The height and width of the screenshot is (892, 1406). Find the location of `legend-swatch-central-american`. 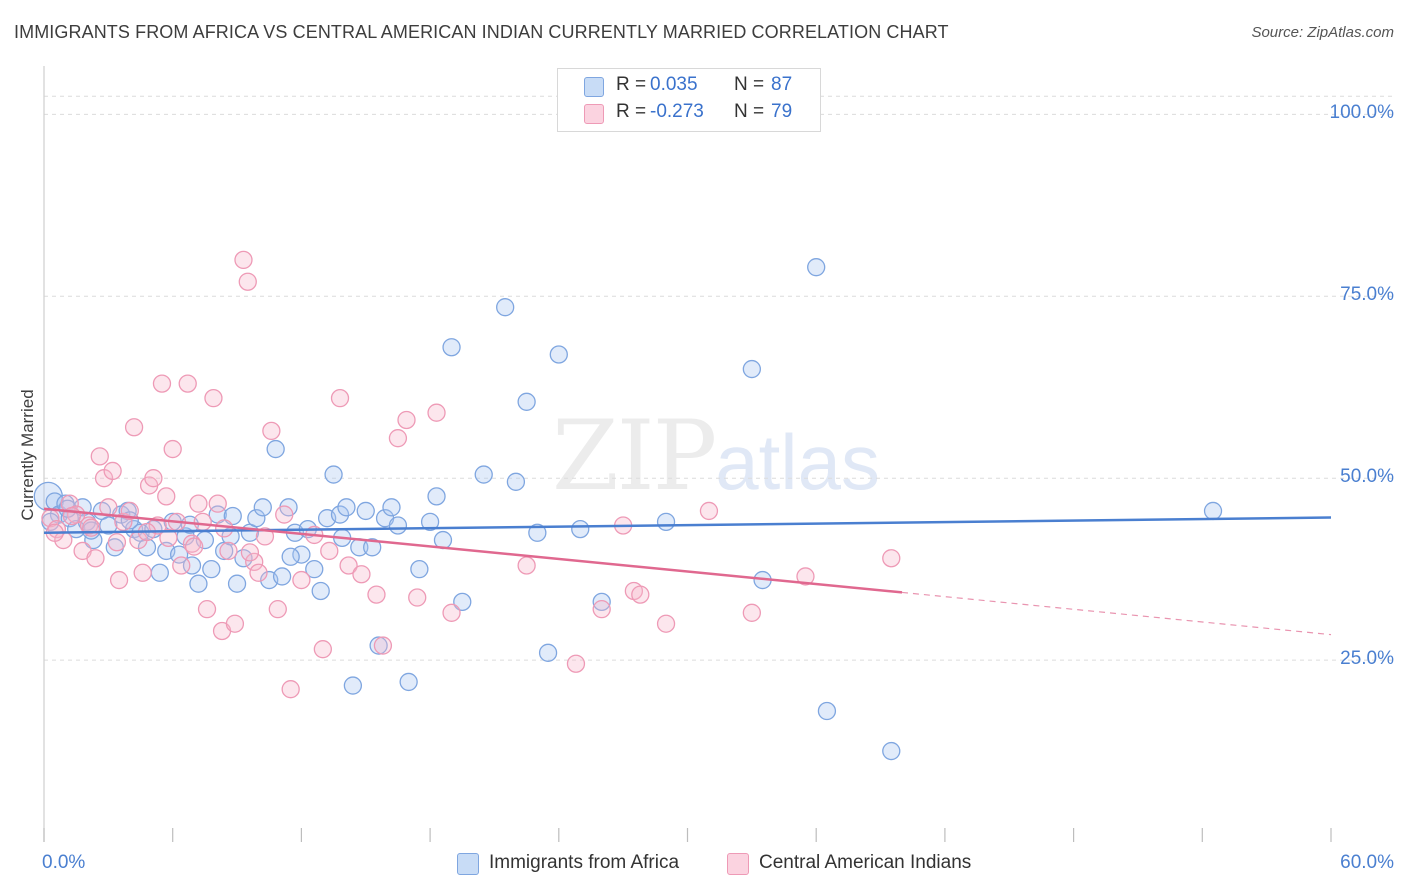

legend-swatch-central-american is located at coordinates (738, 864).